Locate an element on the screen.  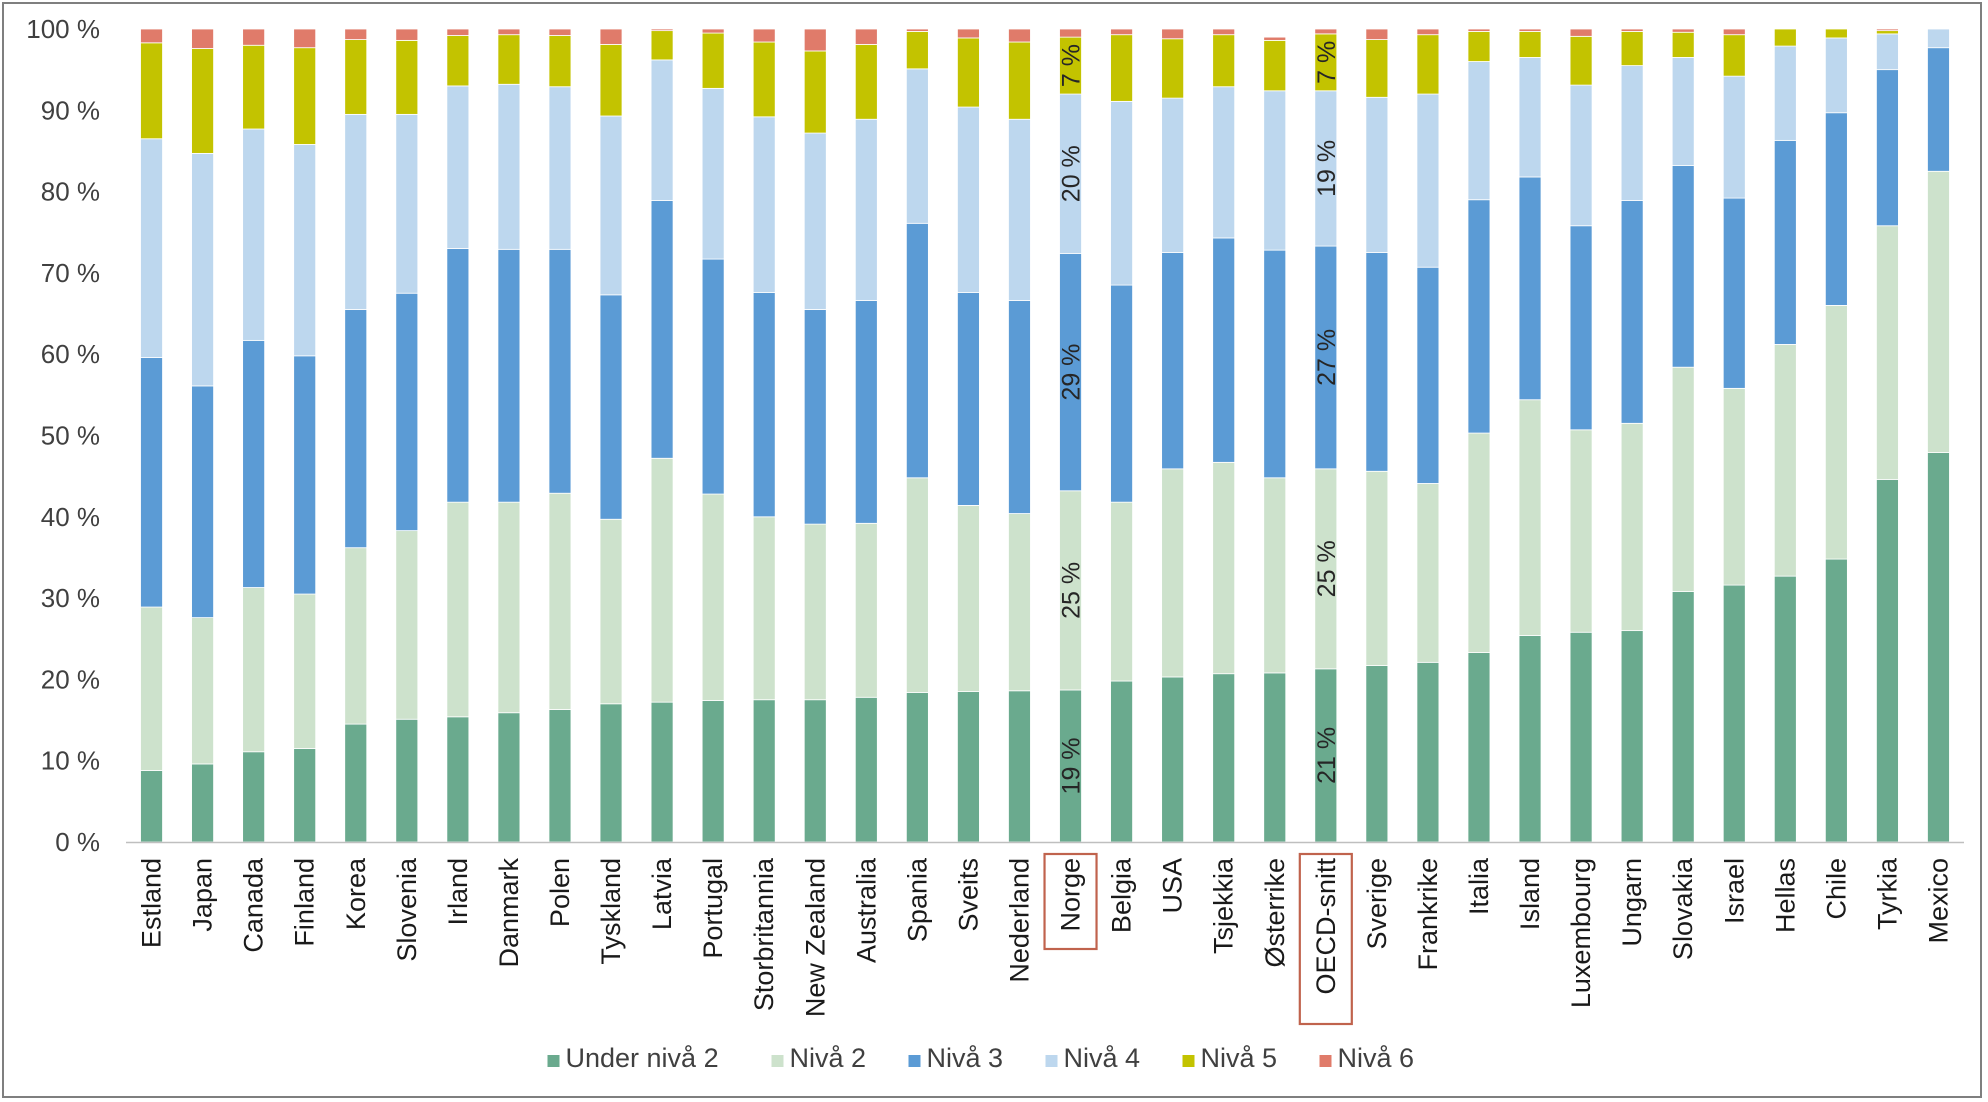
segment-data-label: 27 % is located at coordinates (1327, 357).